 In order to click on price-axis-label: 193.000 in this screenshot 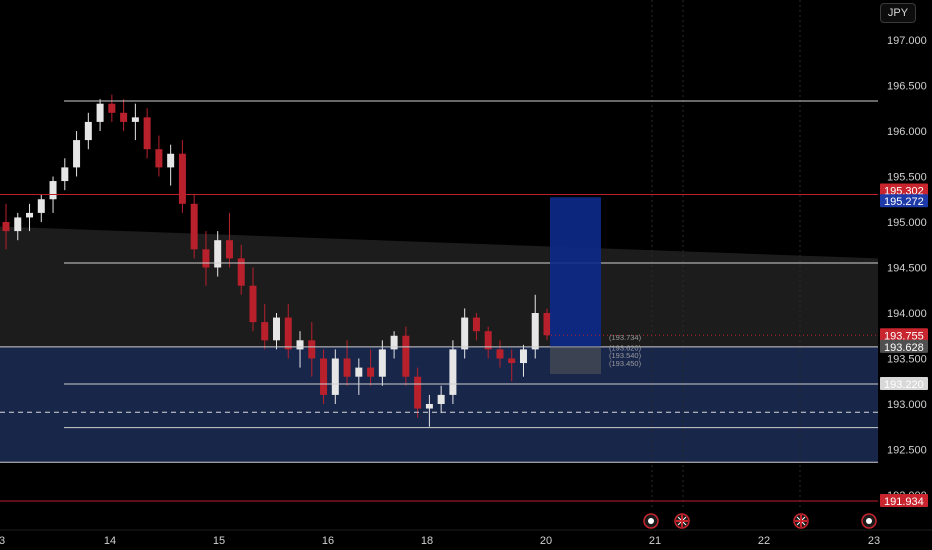, I will do `click(907, 405)`.